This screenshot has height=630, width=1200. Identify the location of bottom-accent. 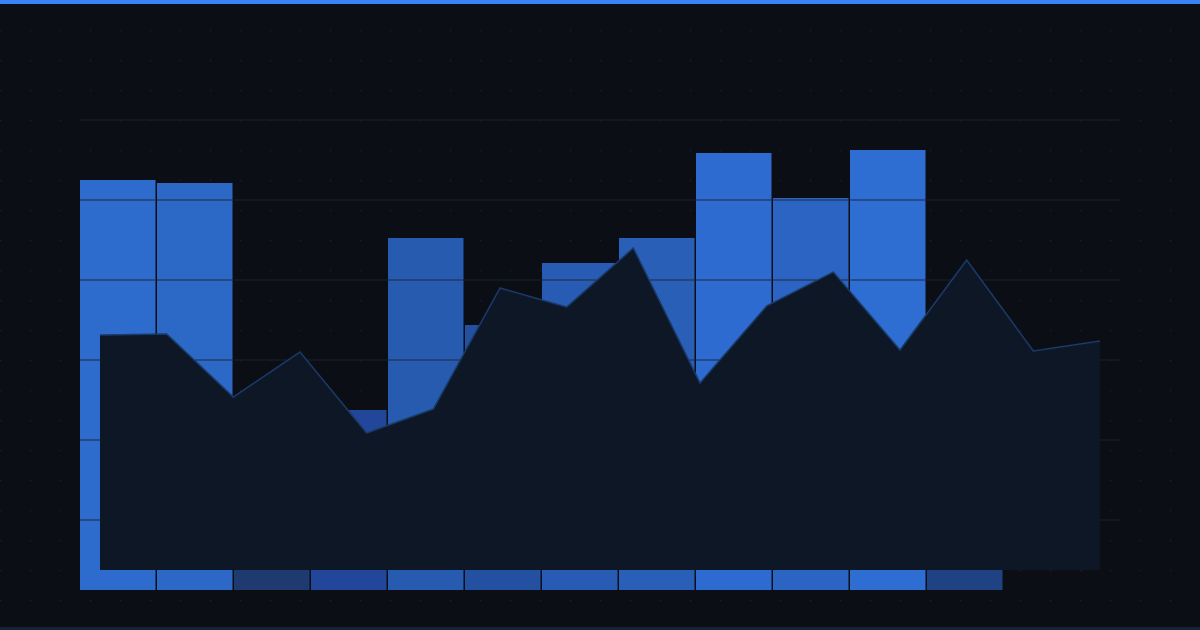
(600, 628).